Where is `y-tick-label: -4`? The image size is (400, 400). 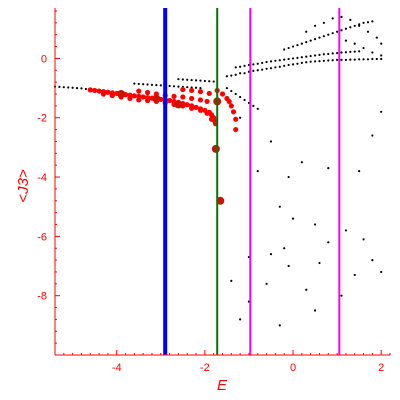 y-tick-label: -4 is located at coordinates (42, 178).